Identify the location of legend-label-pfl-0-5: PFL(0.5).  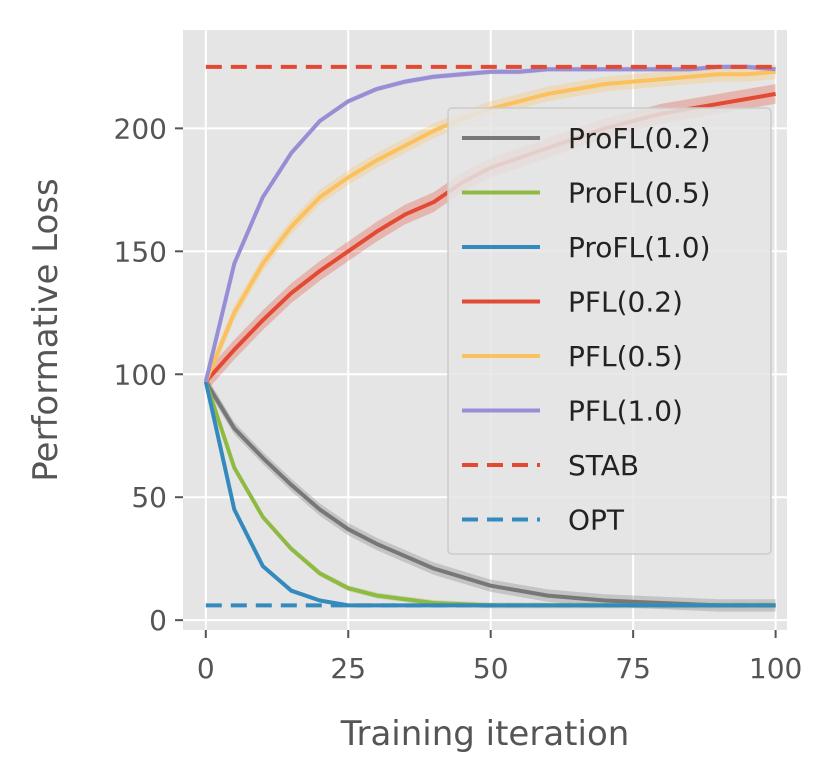
(625, 356).